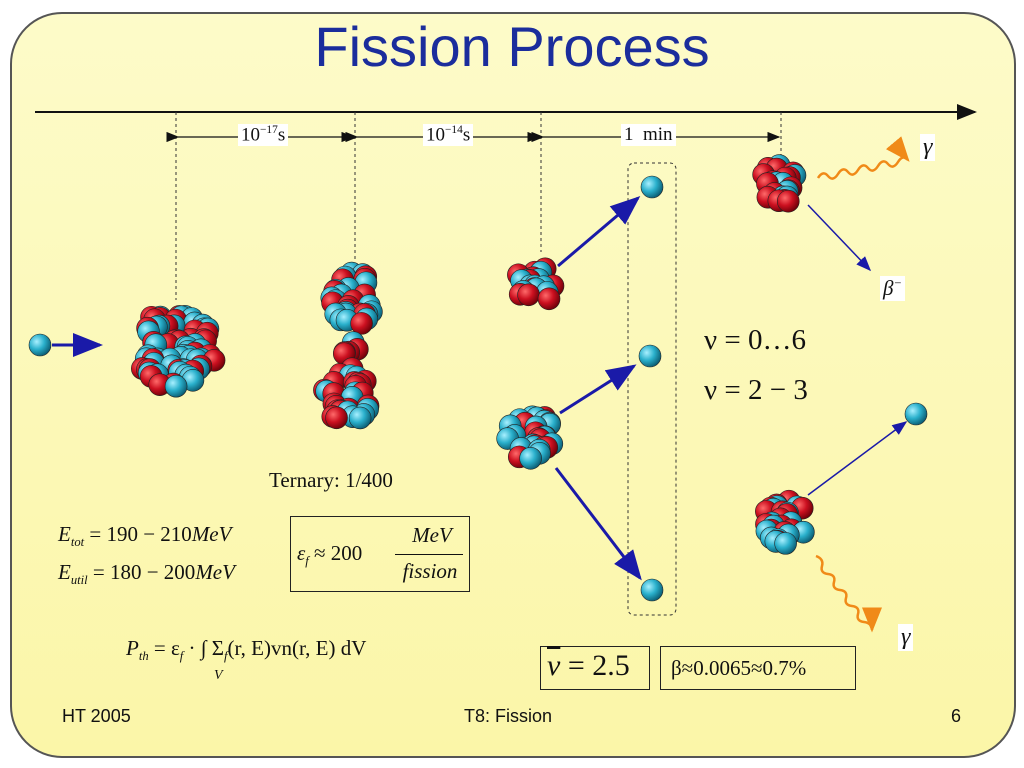 The width and height of the screenshot is (1024, 768). Describe the element at coordinates (756, 390) in the screenshot. I see `nu-typical-equation: ν = 2 − 3` at that location.